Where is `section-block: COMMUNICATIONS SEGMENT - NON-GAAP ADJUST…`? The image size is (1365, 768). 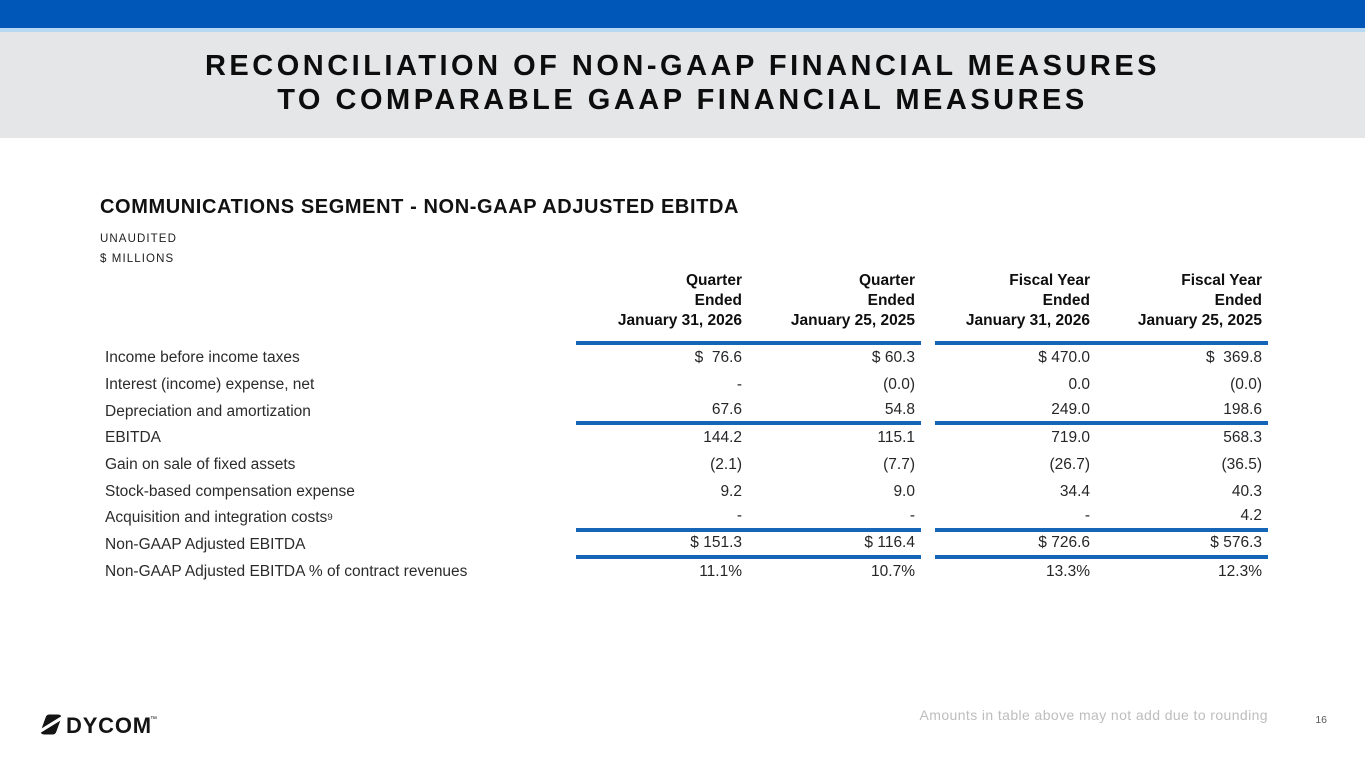
section-block: COMMUNICATIONS SEGMENT - NON-GAAP ADJUST… is located at coordinates (419, 232).